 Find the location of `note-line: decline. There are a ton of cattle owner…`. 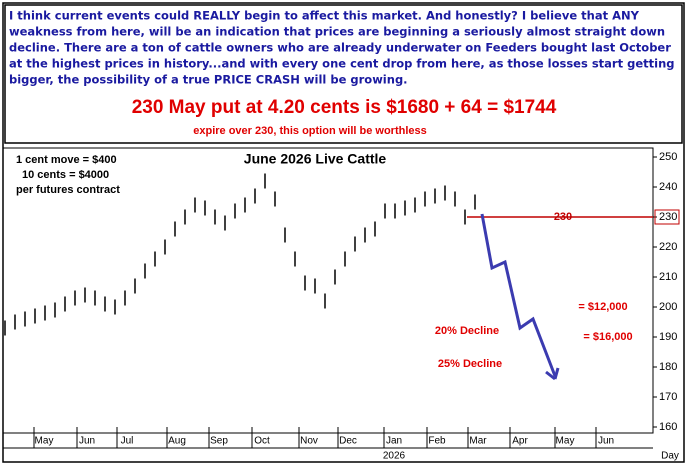

note-line: decline. There are a ton of cattle owner… is located at coordinates (340, 48).